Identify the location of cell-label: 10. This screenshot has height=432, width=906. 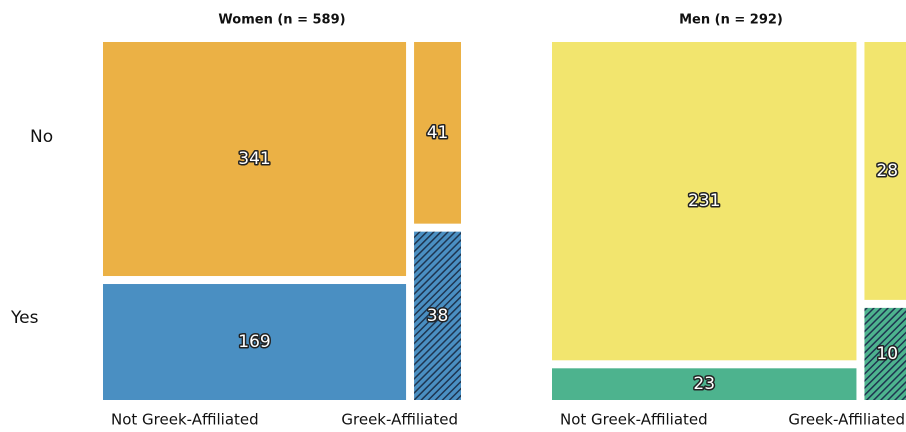
(887, 354).